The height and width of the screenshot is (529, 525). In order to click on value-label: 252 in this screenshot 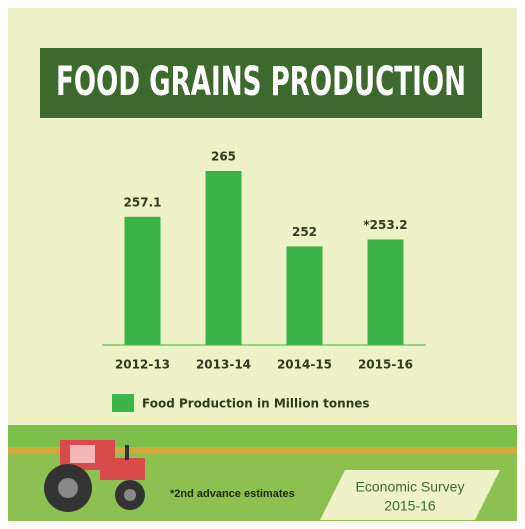, I will do `click(304, 232)`.